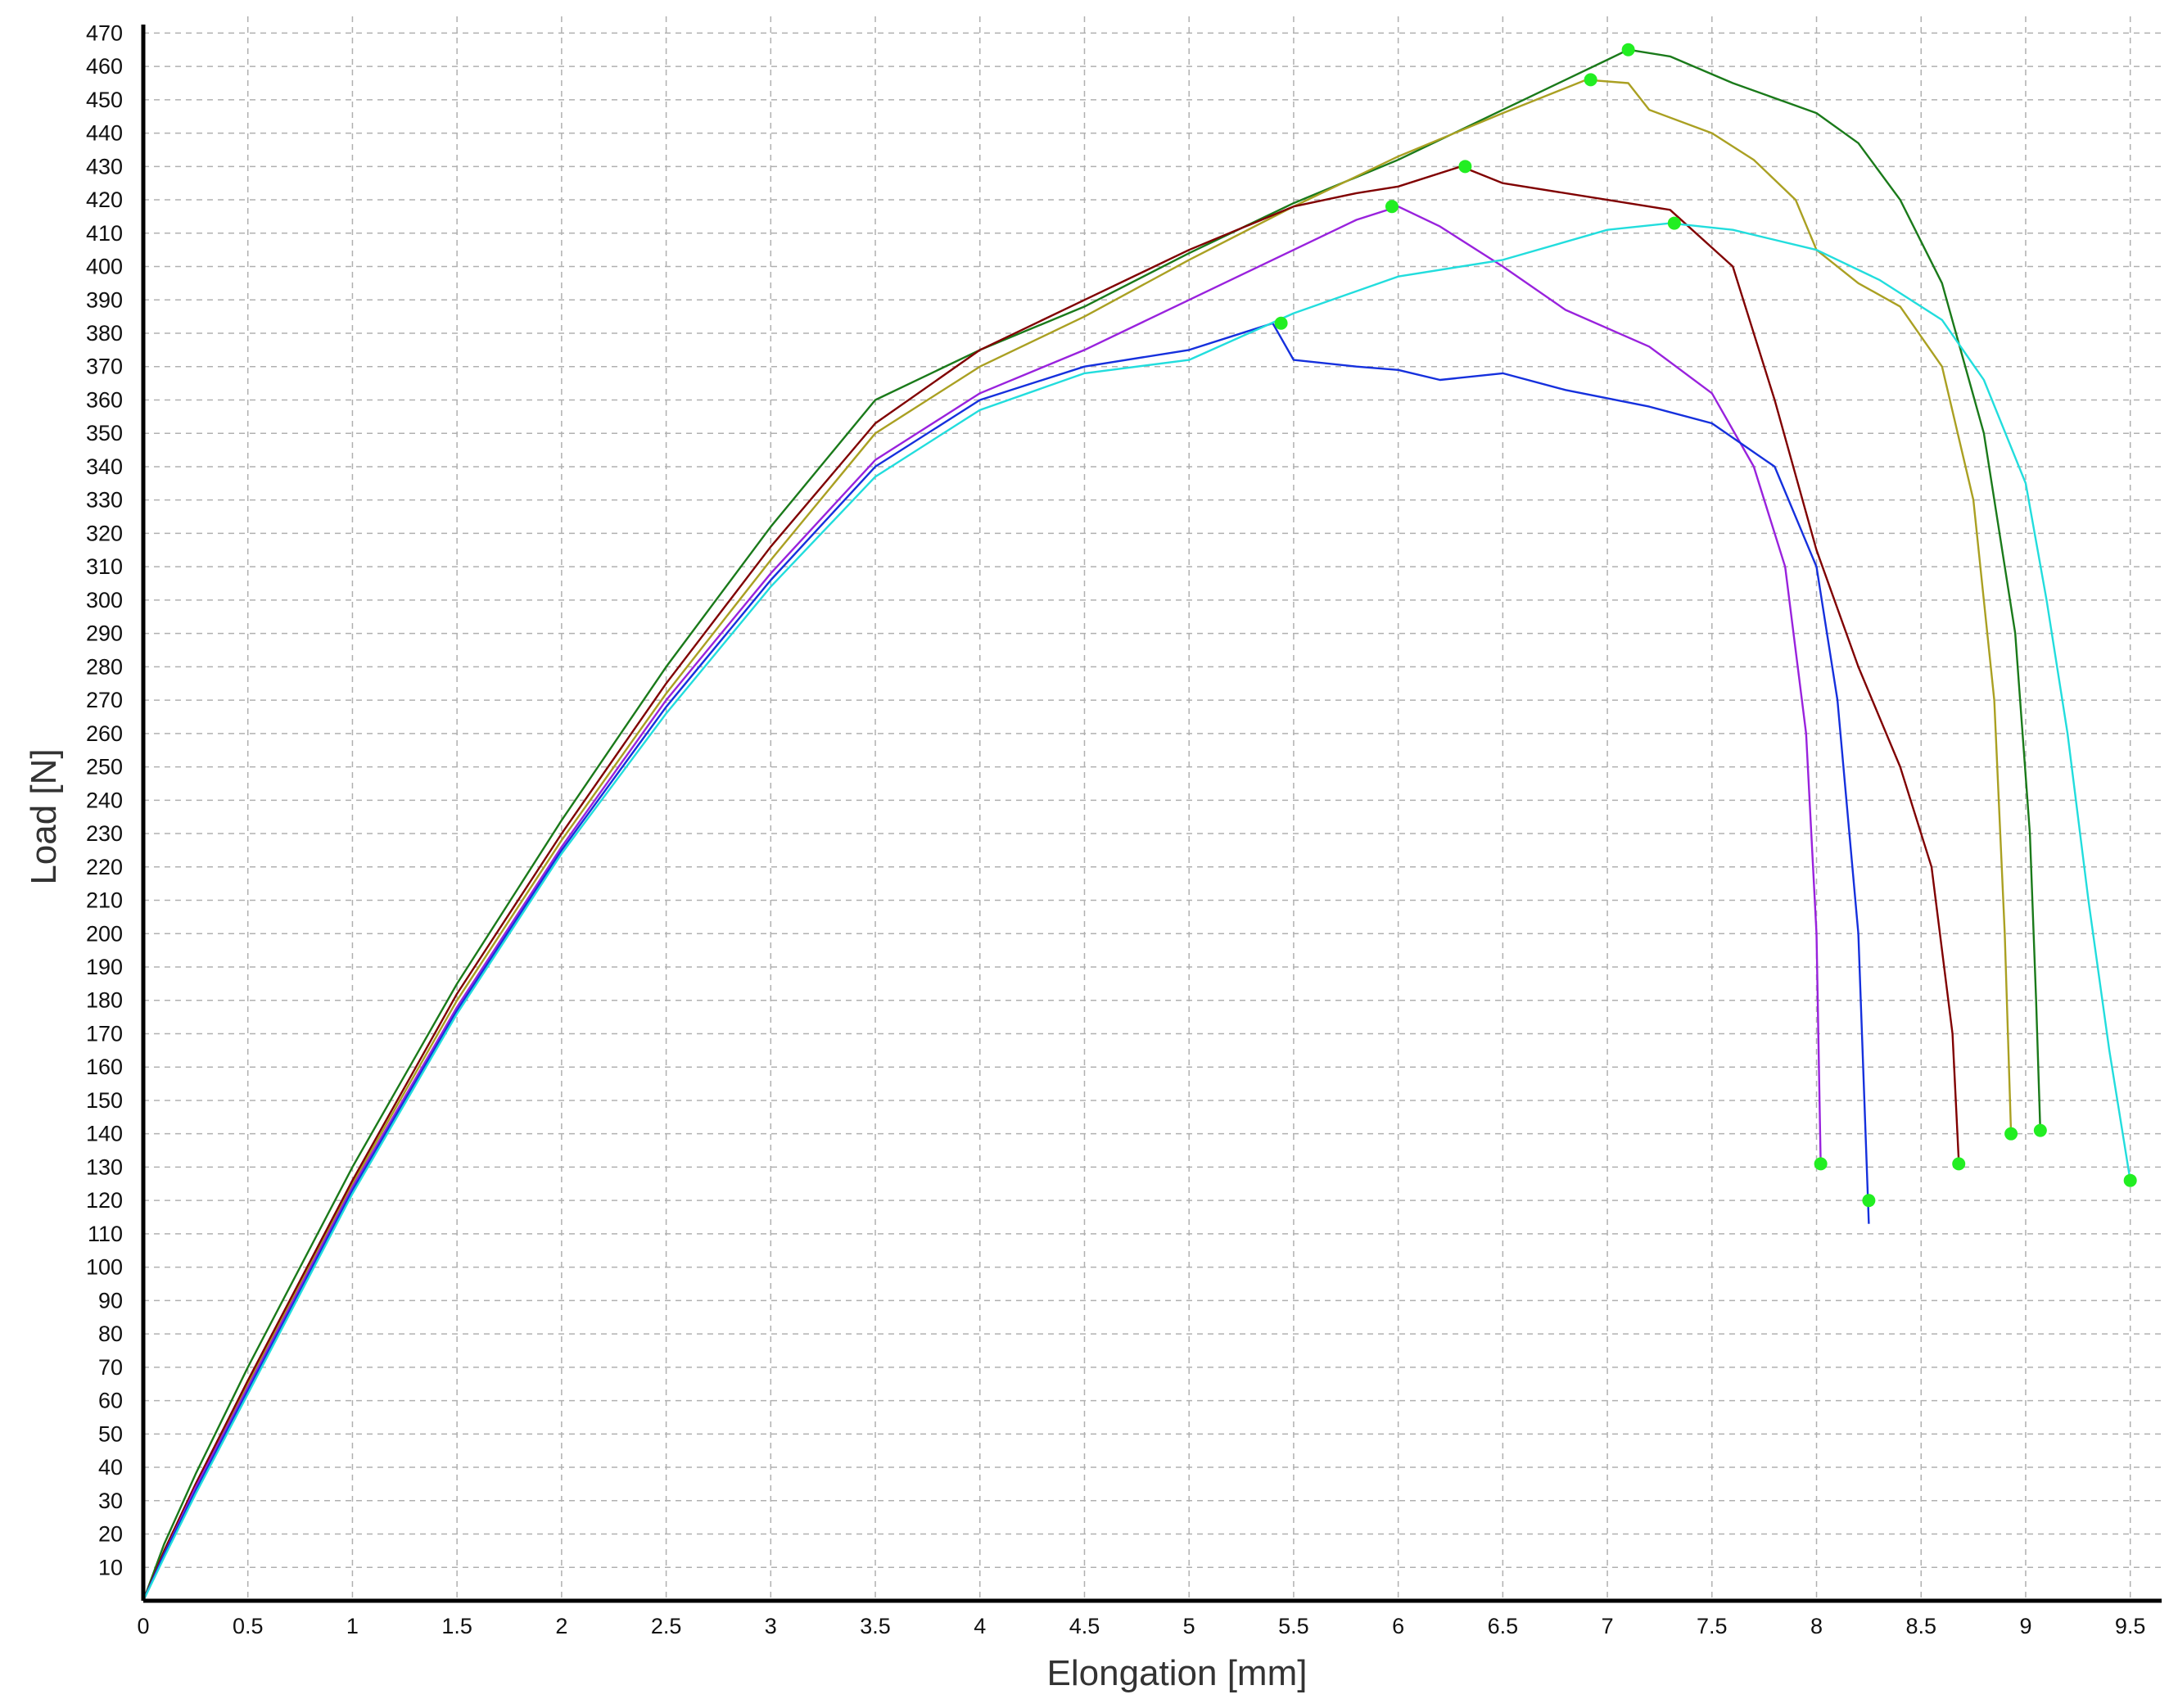 The width and height of the screenshot is (2169, 1708). Describe the element at coordinates (105, 967) in the screenshot. I see `y-tick-label: 190` at that location.